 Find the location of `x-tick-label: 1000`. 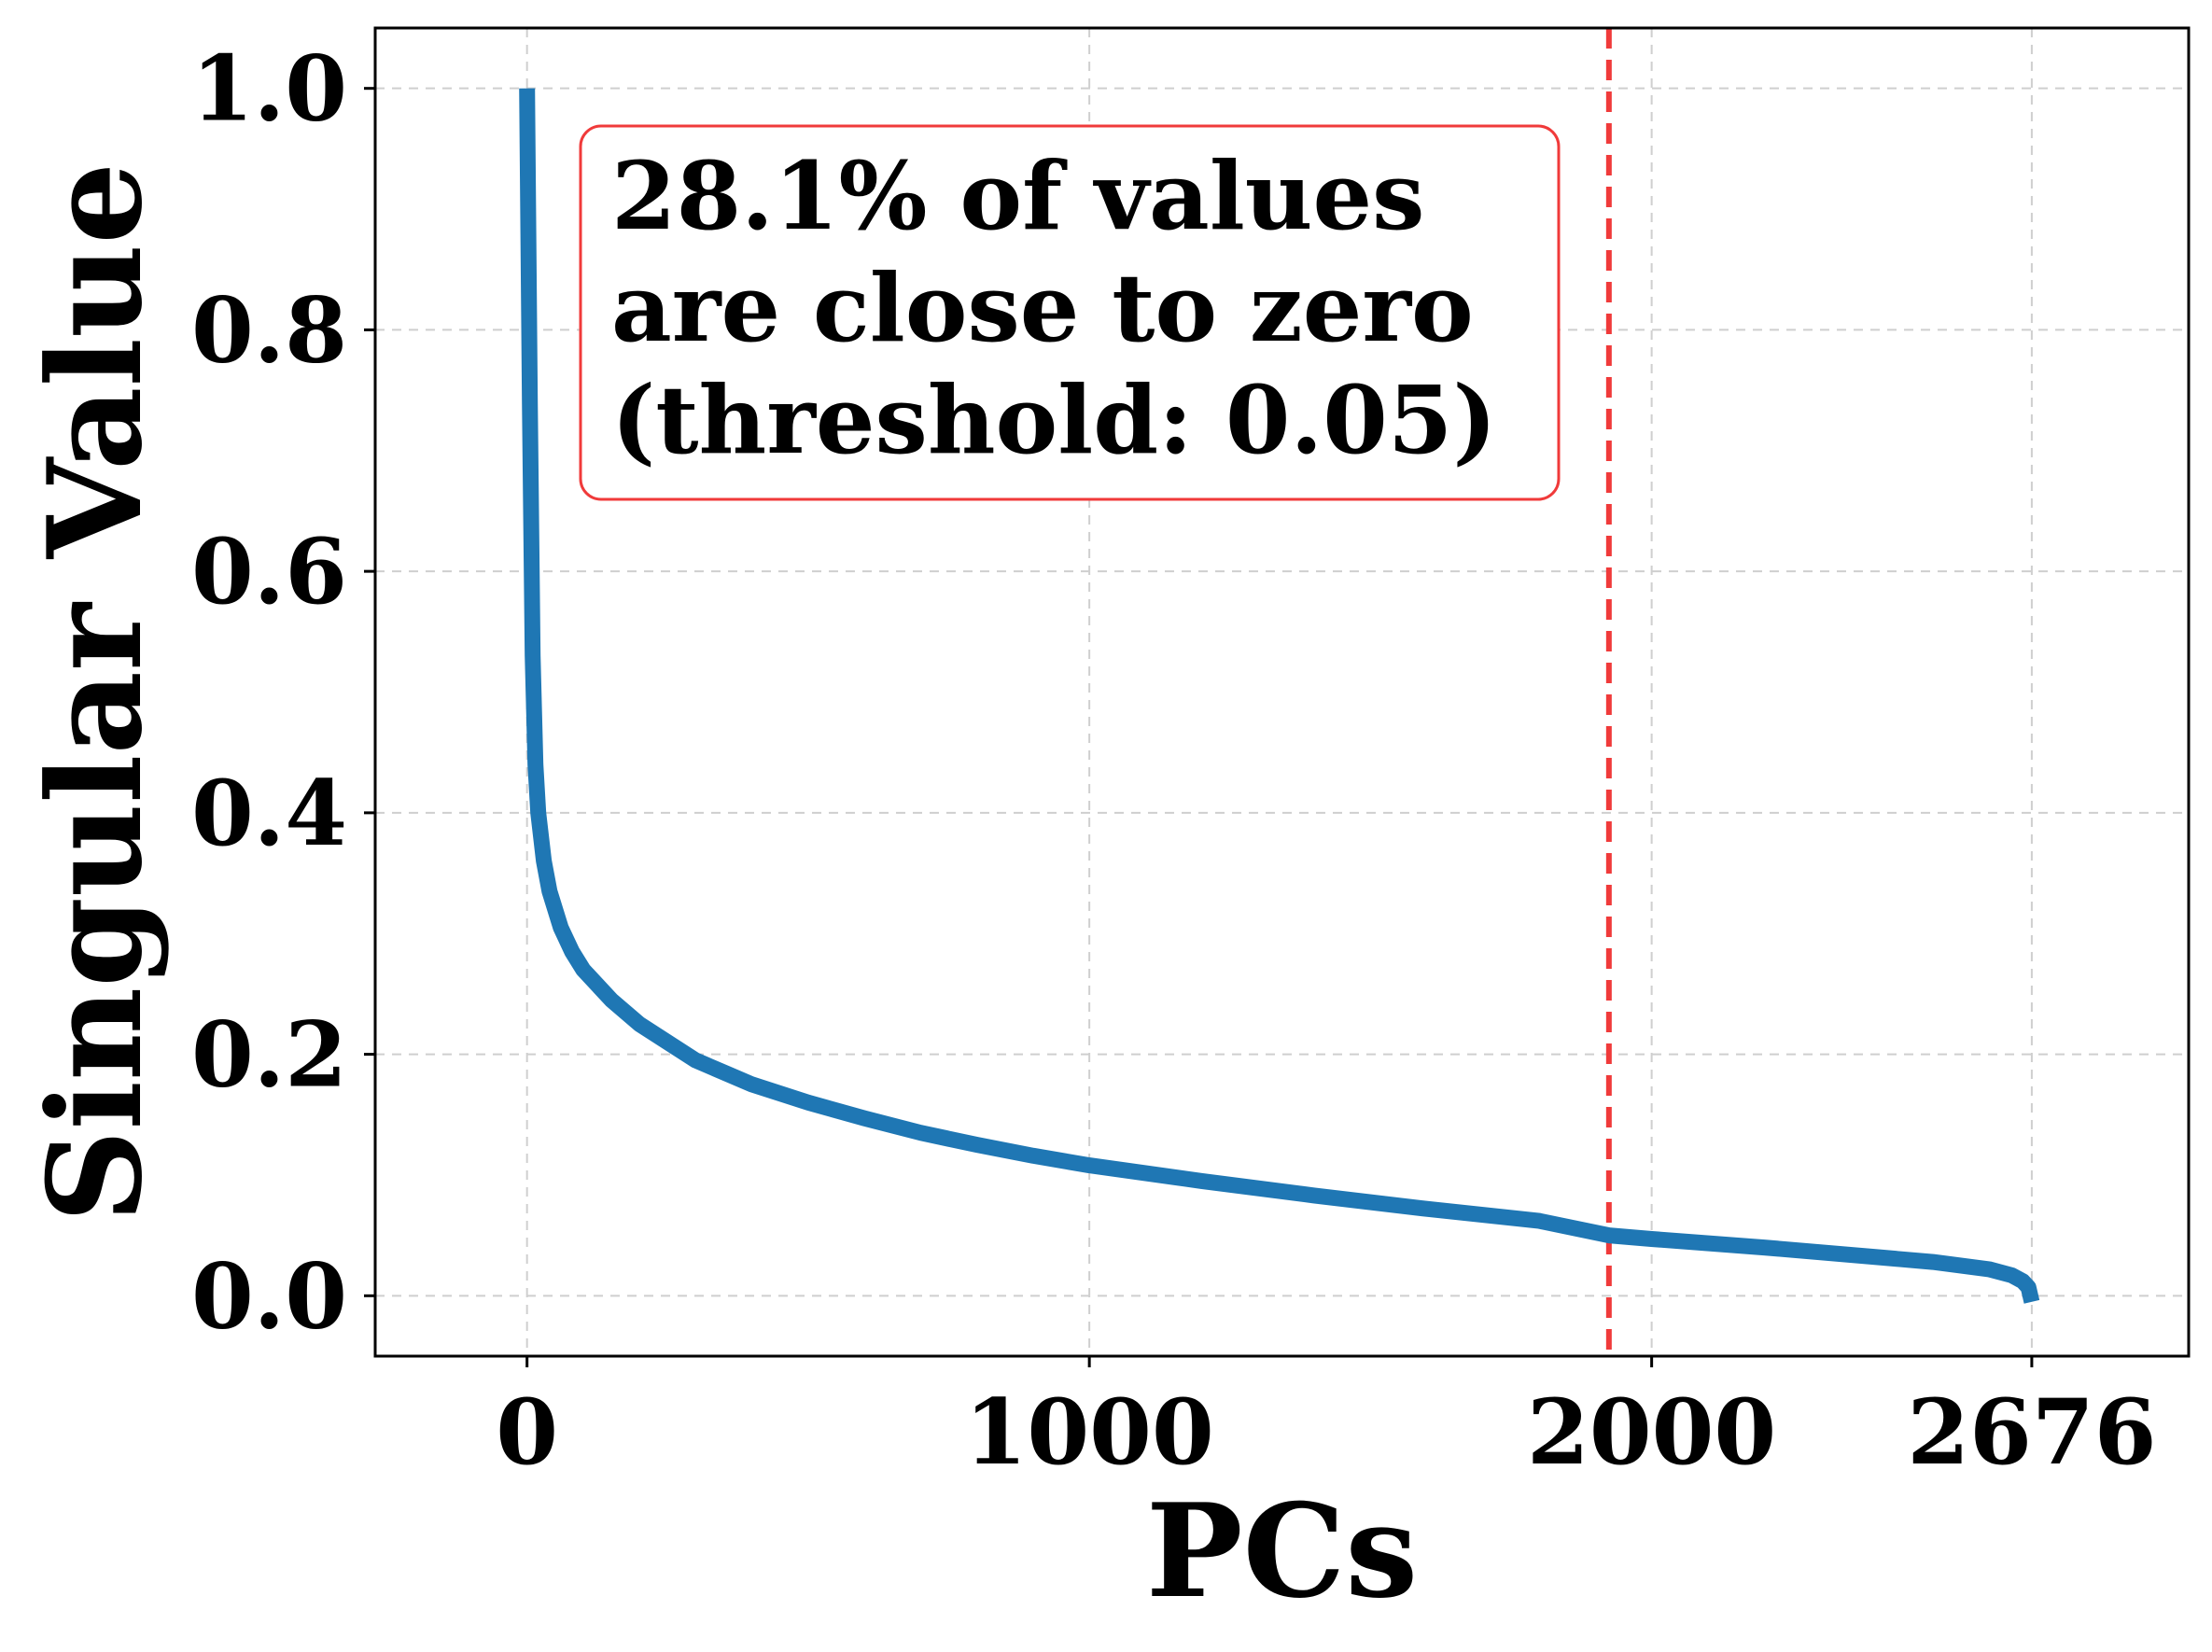

x-tick-label: 1000 is located at coordinates (1089, 1432).